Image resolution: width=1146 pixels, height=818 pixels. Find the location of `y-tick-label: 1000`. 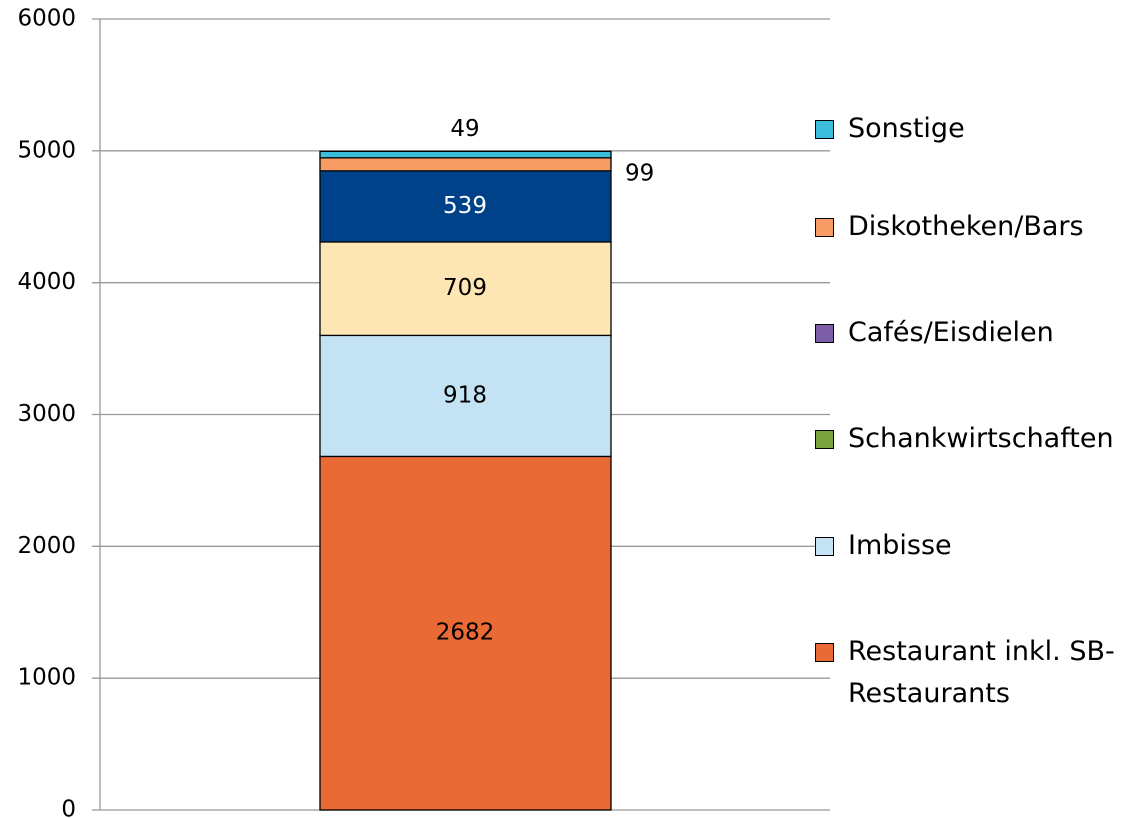

y-tick-label: 1000 is located at coordinates (46, 678).